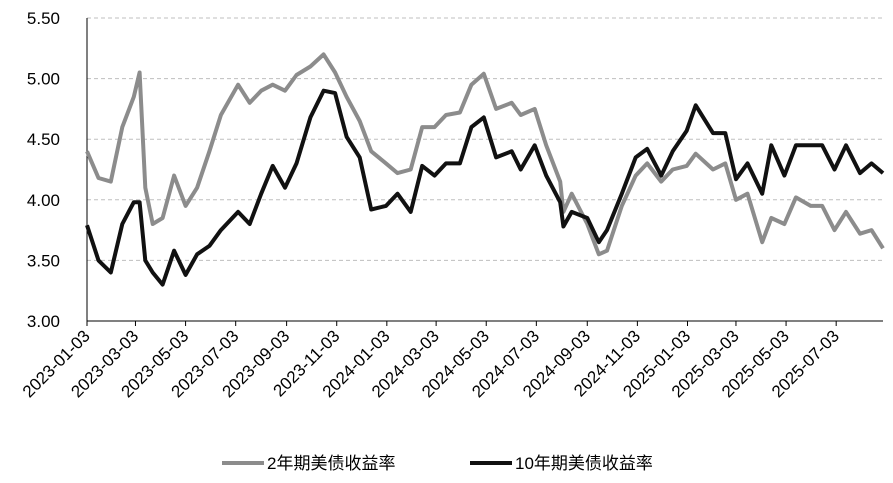 The image size is (893, 483). I want to click on y-tick-label: 5.00, so click(43, 79).